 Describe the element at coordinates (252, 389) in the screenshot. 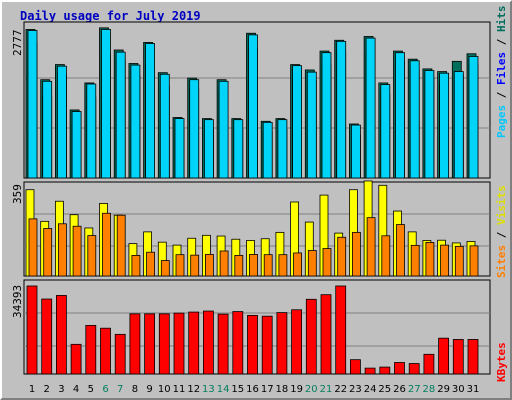

I see `day-label: 16` at that location.